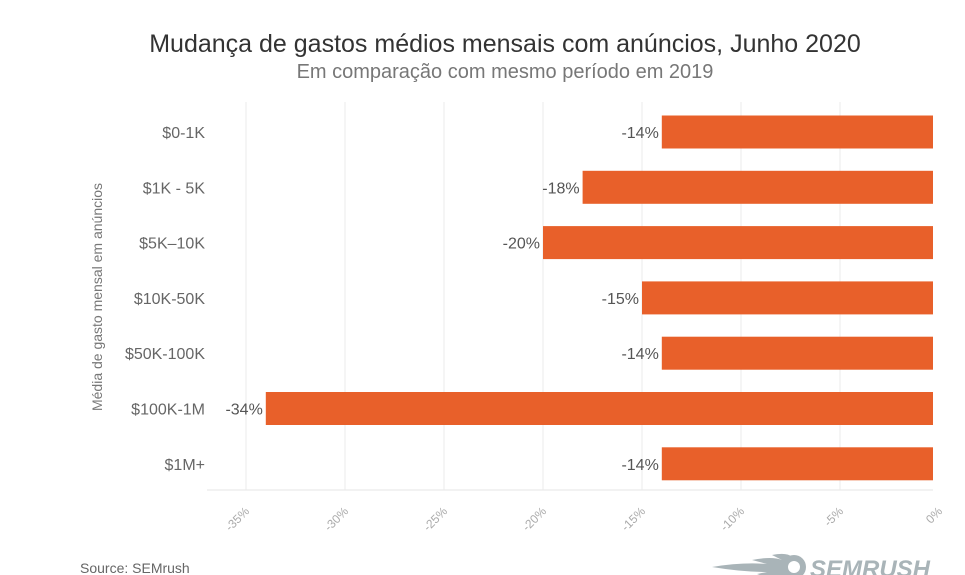  What do you see at coordinates (833, 516) in the screenshot?
I see `x-tick-label: -5%` at bounding box center [833, 516].